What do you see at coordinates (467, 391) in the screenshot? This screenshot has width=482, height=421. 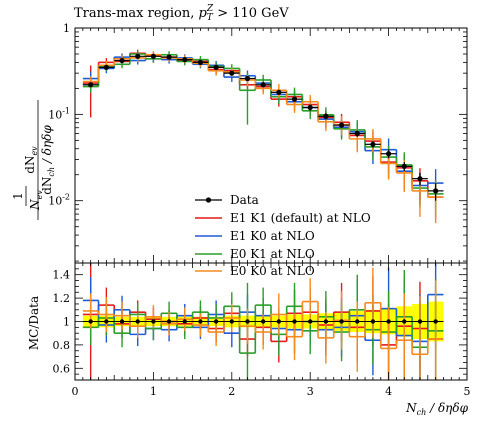 I see `x-tick-label: 5` at bounding box center [467, 391].